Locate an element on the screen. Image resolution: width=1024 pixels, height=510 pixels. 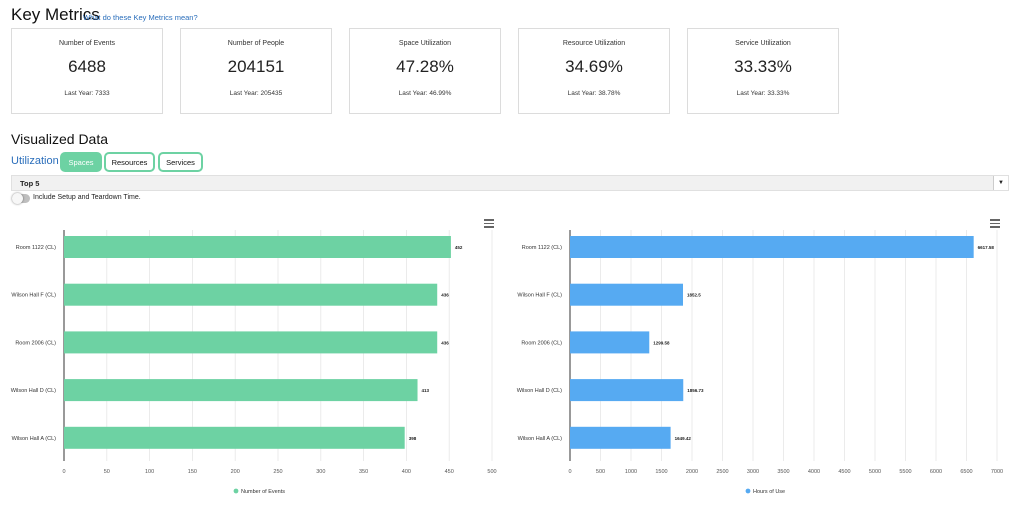
metric-last-year: Last Year: 33.33% is located at coordinates (763, 93).